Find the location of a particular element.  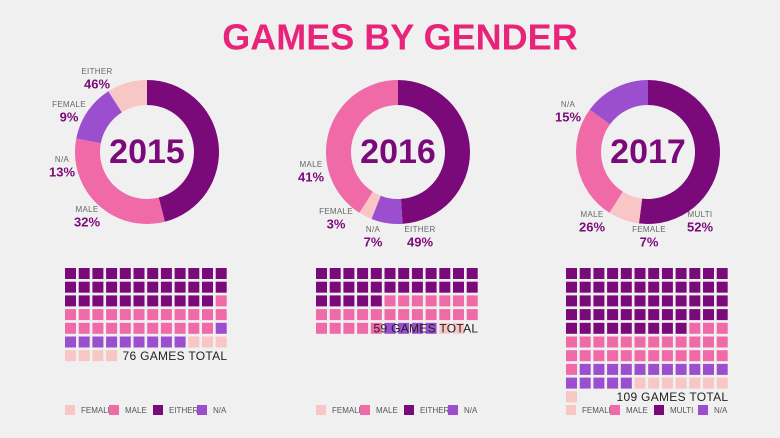

slice-name: N/A is located at coordinates (62, 159).